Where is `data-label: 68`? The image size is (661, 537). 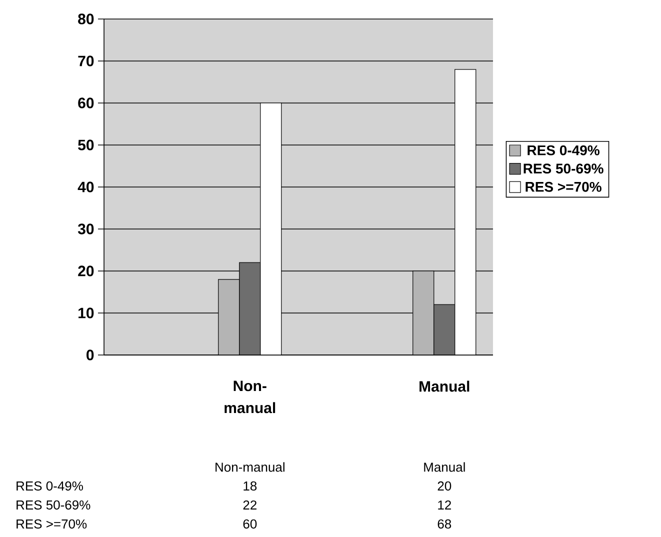 data-label: 68 is located at coordinates (445, 524).